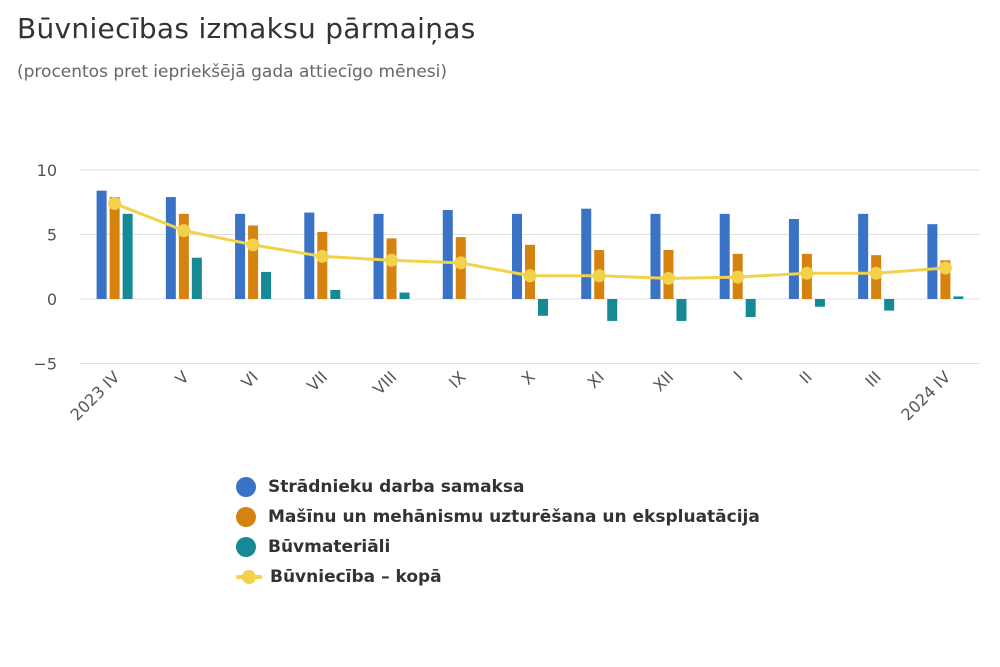 This screenshot has width=1000, height=667. Describe the element at coordinates (530, 241) in the screenshot. I see `line-series` at that location.